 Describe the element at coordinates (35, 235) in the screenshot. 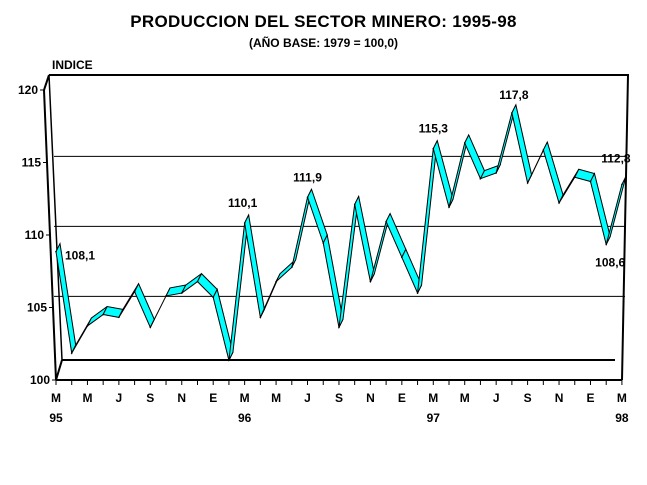

I see `y-tick-label: 110` at that location.